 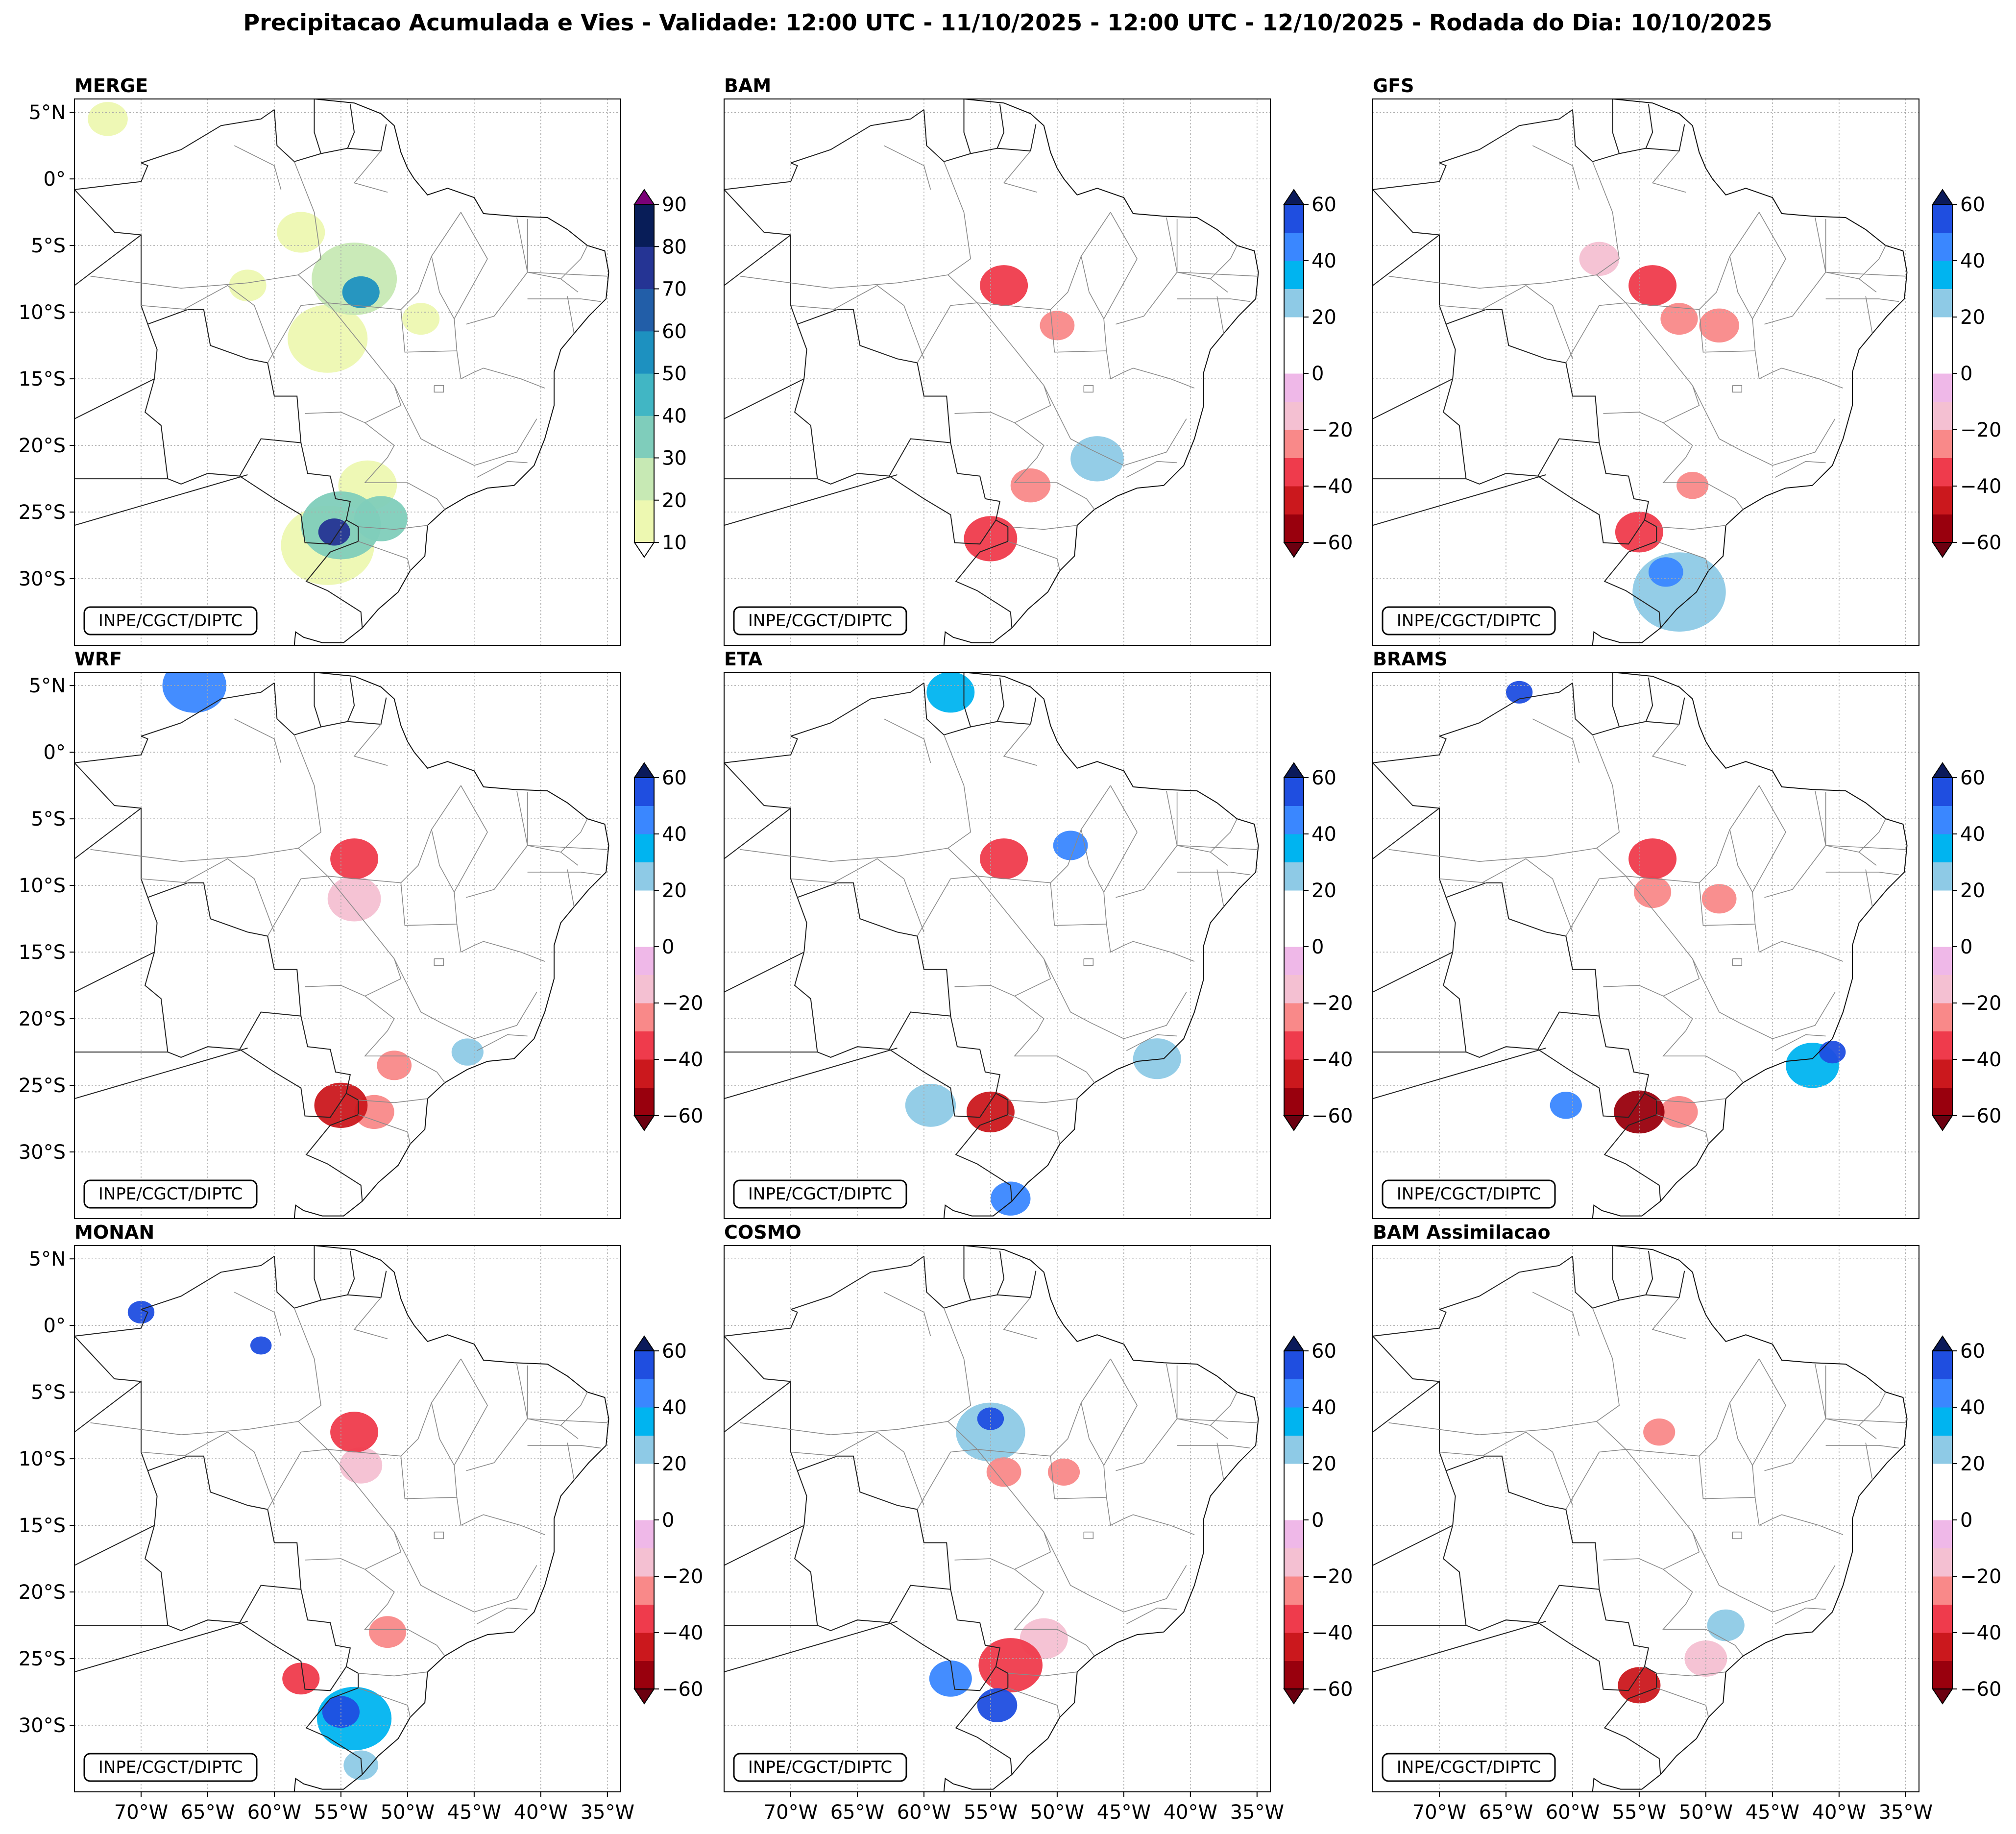 What do you see at coordinates (1645, 934) in the screenshot?
I see `panel-brams: BRAMS INPE/CGCT/DIPTC` at bounding box center [1645, 934].